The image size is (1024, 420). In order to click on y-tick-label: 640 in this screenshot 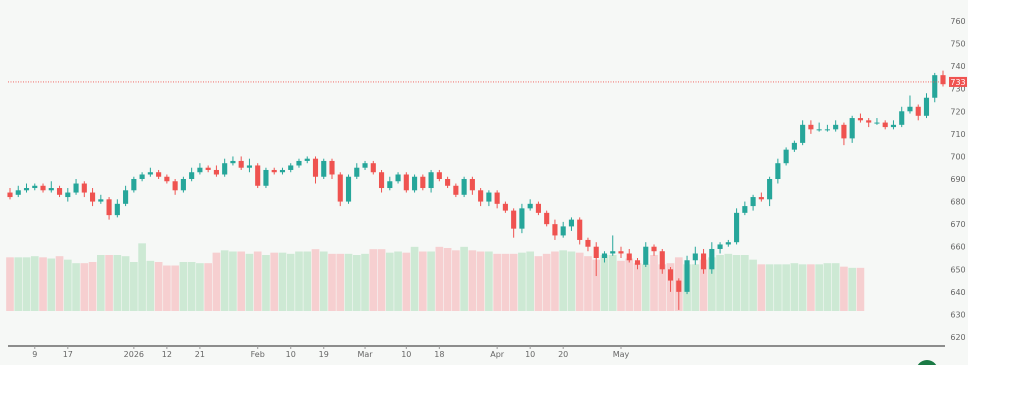, I will do `click(957, 292)`.